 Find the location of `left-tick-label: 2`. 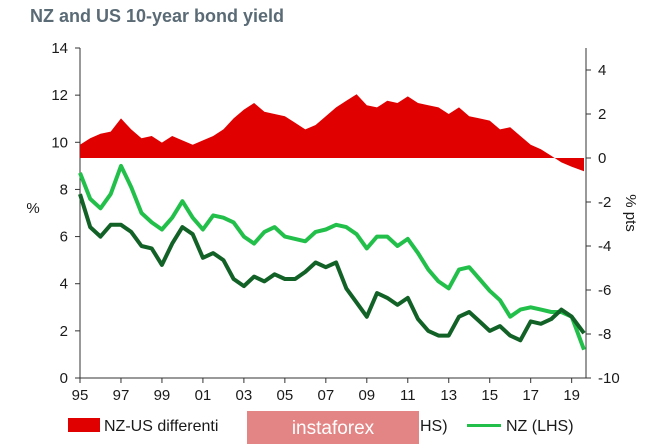

left-tick-label: 2 is located at coordinates (64, 331).